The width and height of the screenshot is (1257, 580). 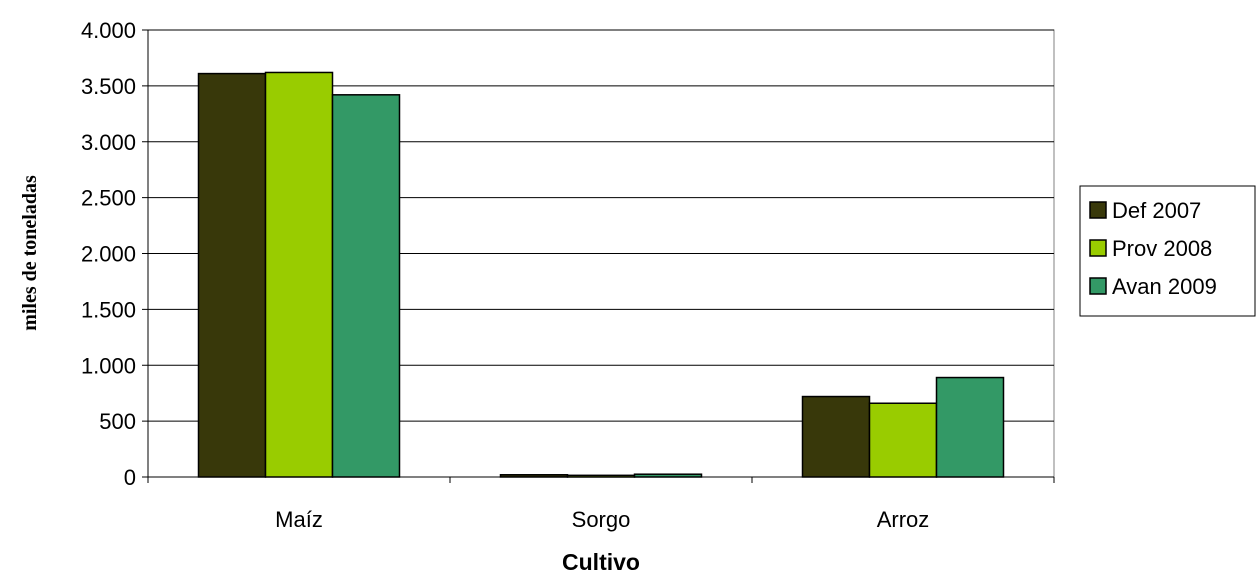 I want to click on legend-label: Avan 2009, so click(x=1164, y=286).